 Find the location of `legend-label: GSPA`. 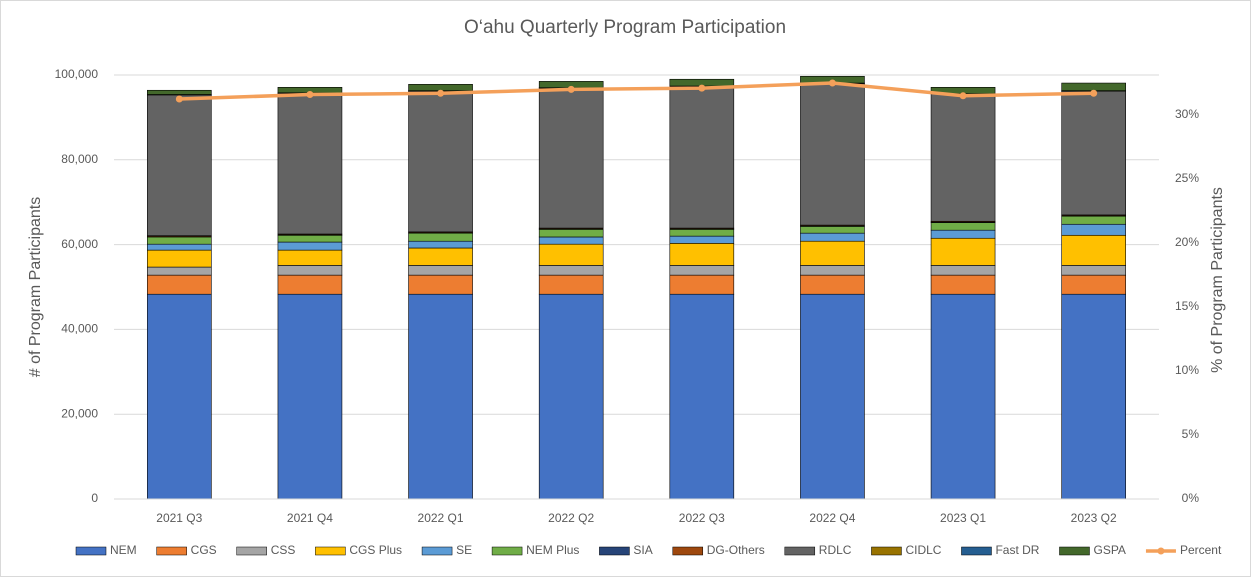

legend-label: GSPA is located at coordinates (1109, 550).